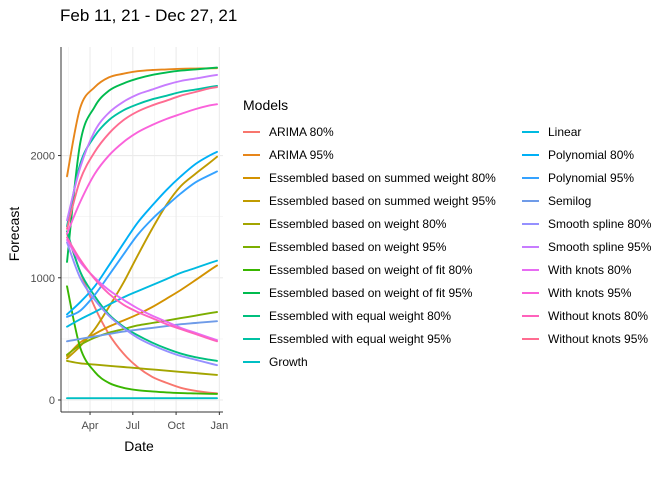 This screenshot has height=480, width=672. What do you see at coordinates (600, 224) in the screenshot?
I see `legend-label: Smooth spline 80%` at bounding box center [600, 224].